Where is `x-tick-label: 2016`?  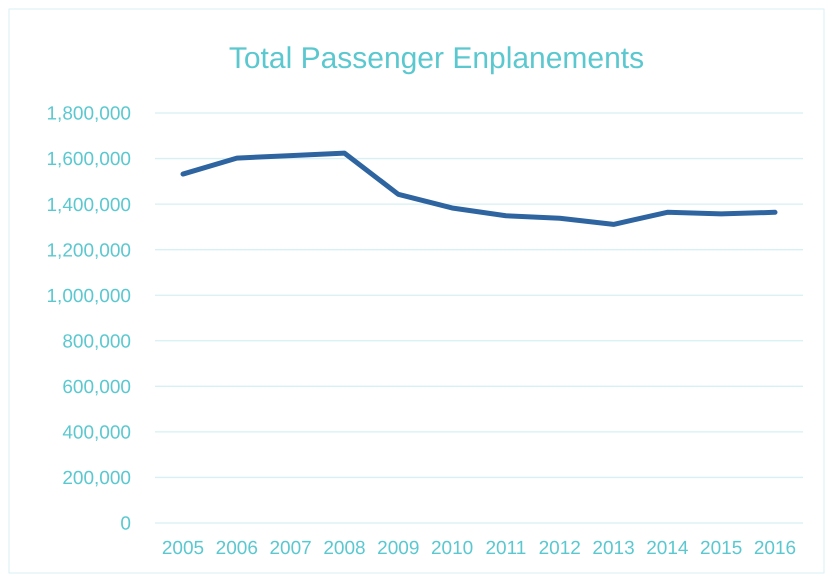
x-tick-label: 2016 is located at coordinates (775, 548).